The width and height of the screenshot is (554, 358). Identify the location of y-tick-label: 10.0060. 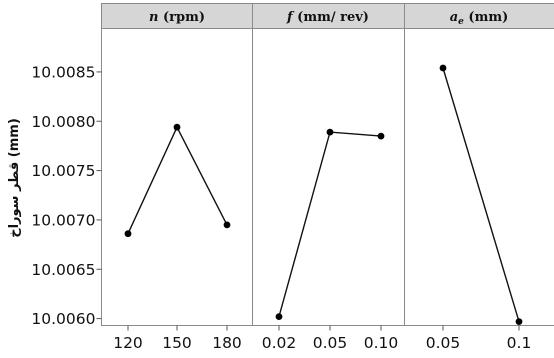
(63, 319).